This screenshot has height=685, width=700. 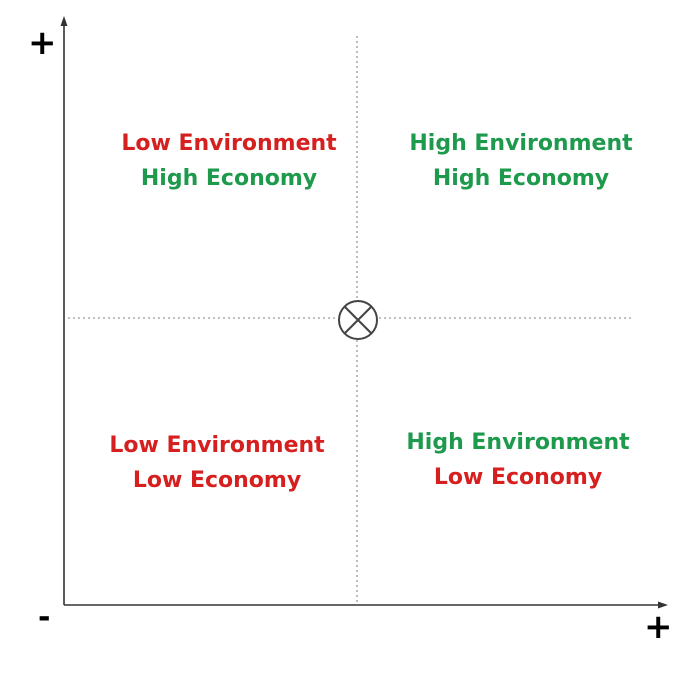 What do you see at coordinates (358, 320) in the screenshot?
I see `center-circled-x-icon` at bounding box center [358, 320].